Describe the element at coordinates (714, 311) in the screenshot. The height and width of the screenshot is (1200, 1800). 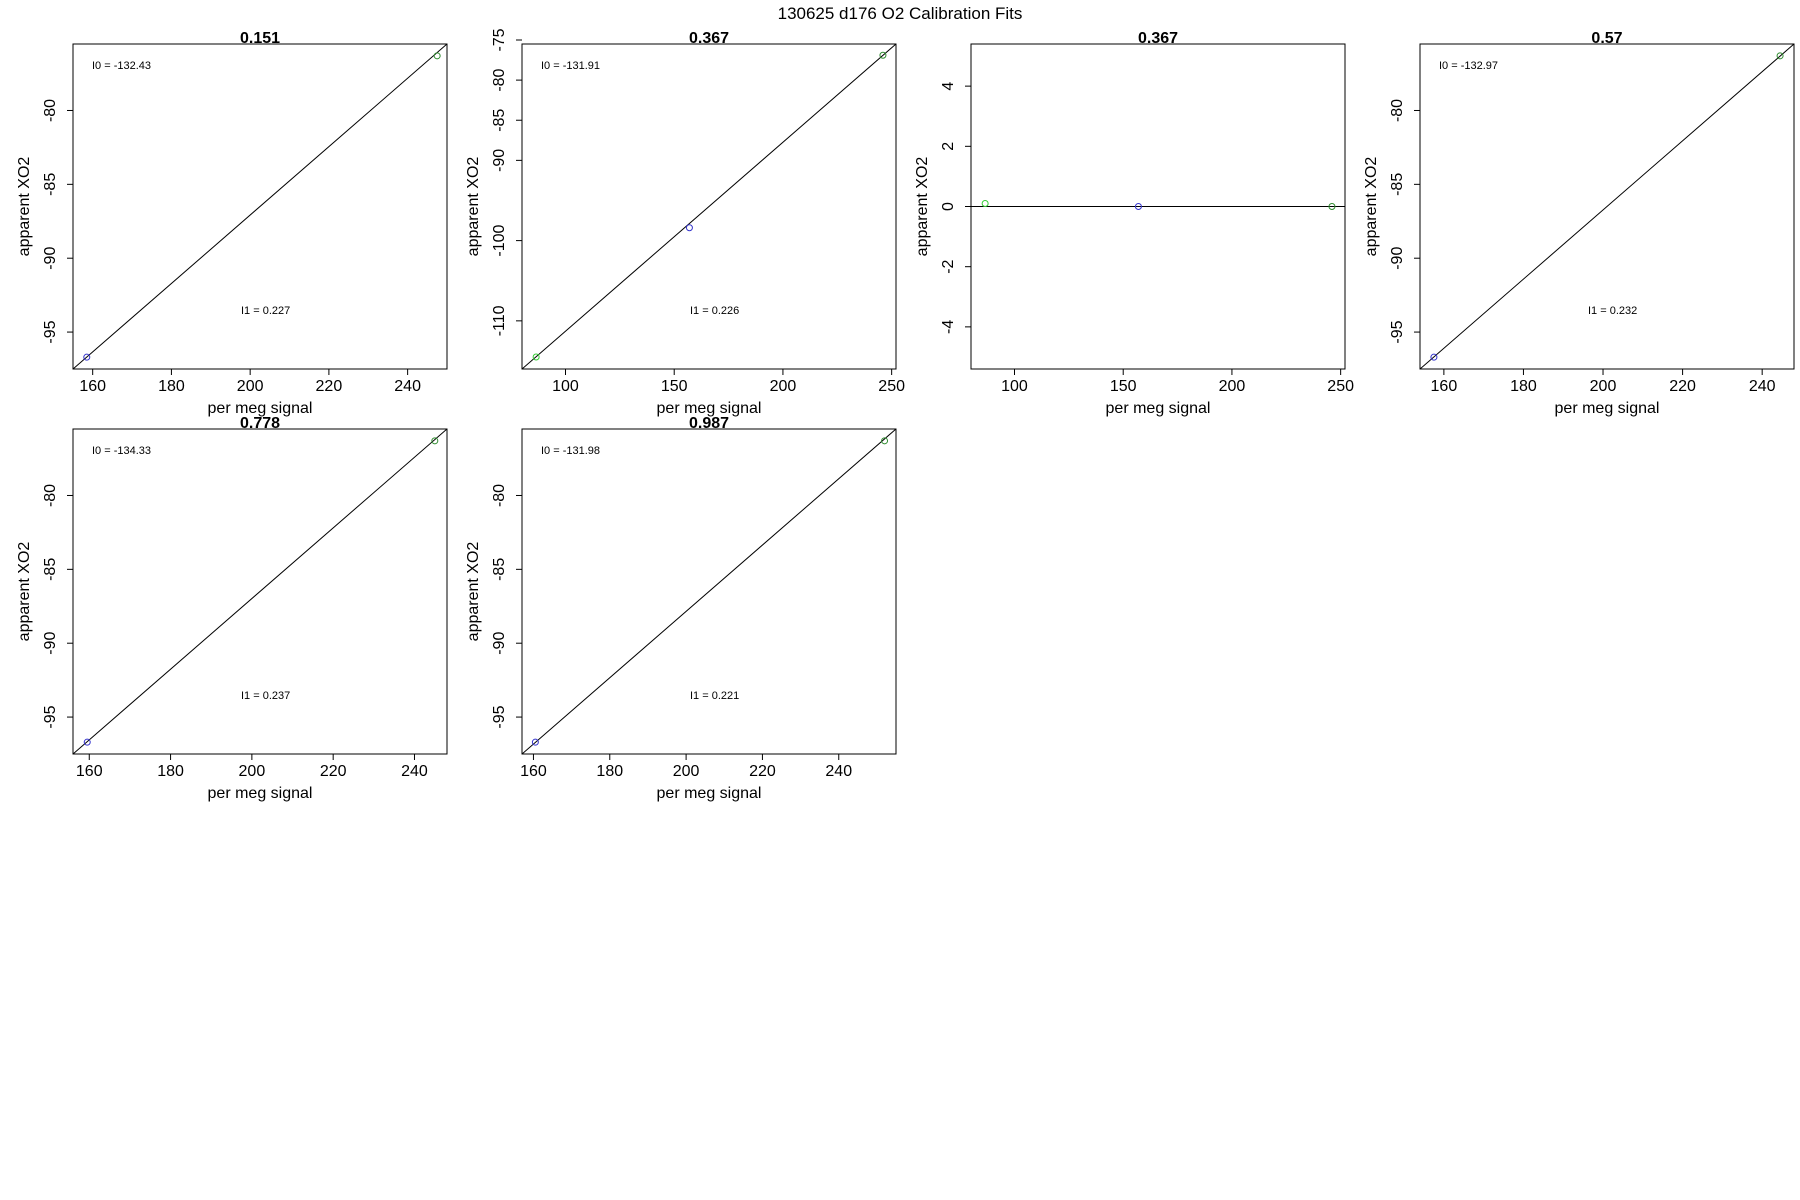
I see `slope-annotation: I1 = 0.226` at that location.